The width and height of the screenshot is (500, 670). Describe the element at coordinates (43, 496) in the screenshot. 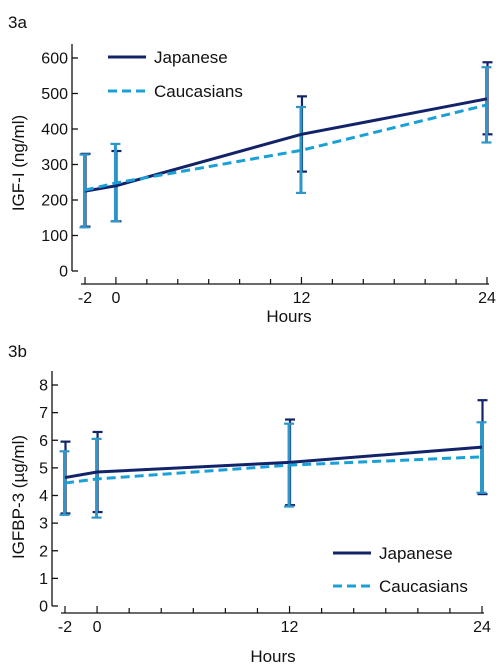

I see `y-tick-label: 4` at that location.